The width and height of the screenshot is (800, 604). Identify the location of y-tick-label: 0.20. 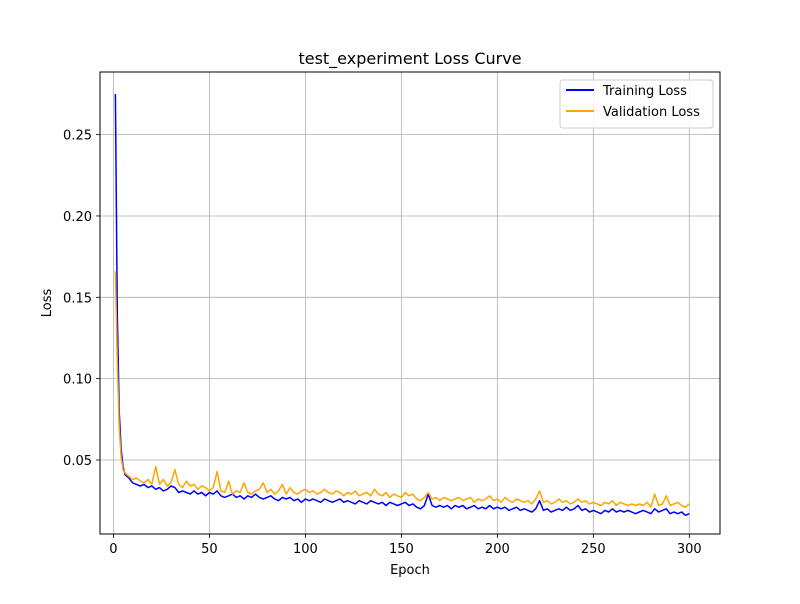
(77, 217).